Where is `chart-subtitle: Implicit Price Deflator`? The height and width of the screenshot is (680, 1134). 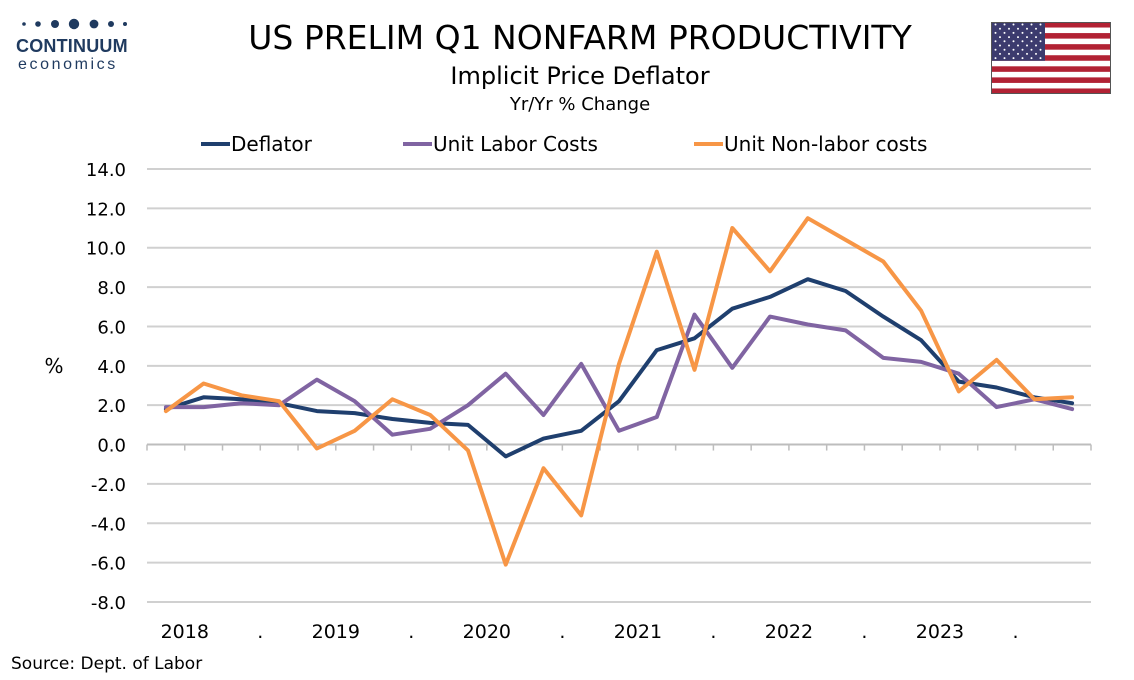 chart-subtitle: Implicit Price Deflator is located at coordinates (580, 76).